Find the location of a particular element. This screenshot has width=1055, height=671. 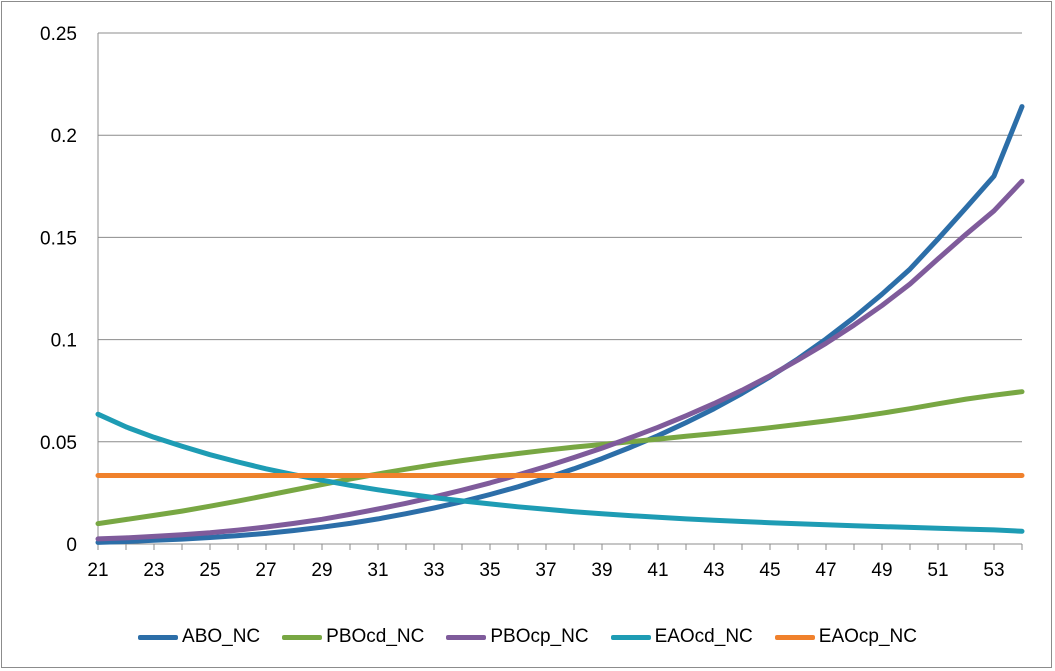

x-tick-label: 29 is located at coordinates (321, 570).